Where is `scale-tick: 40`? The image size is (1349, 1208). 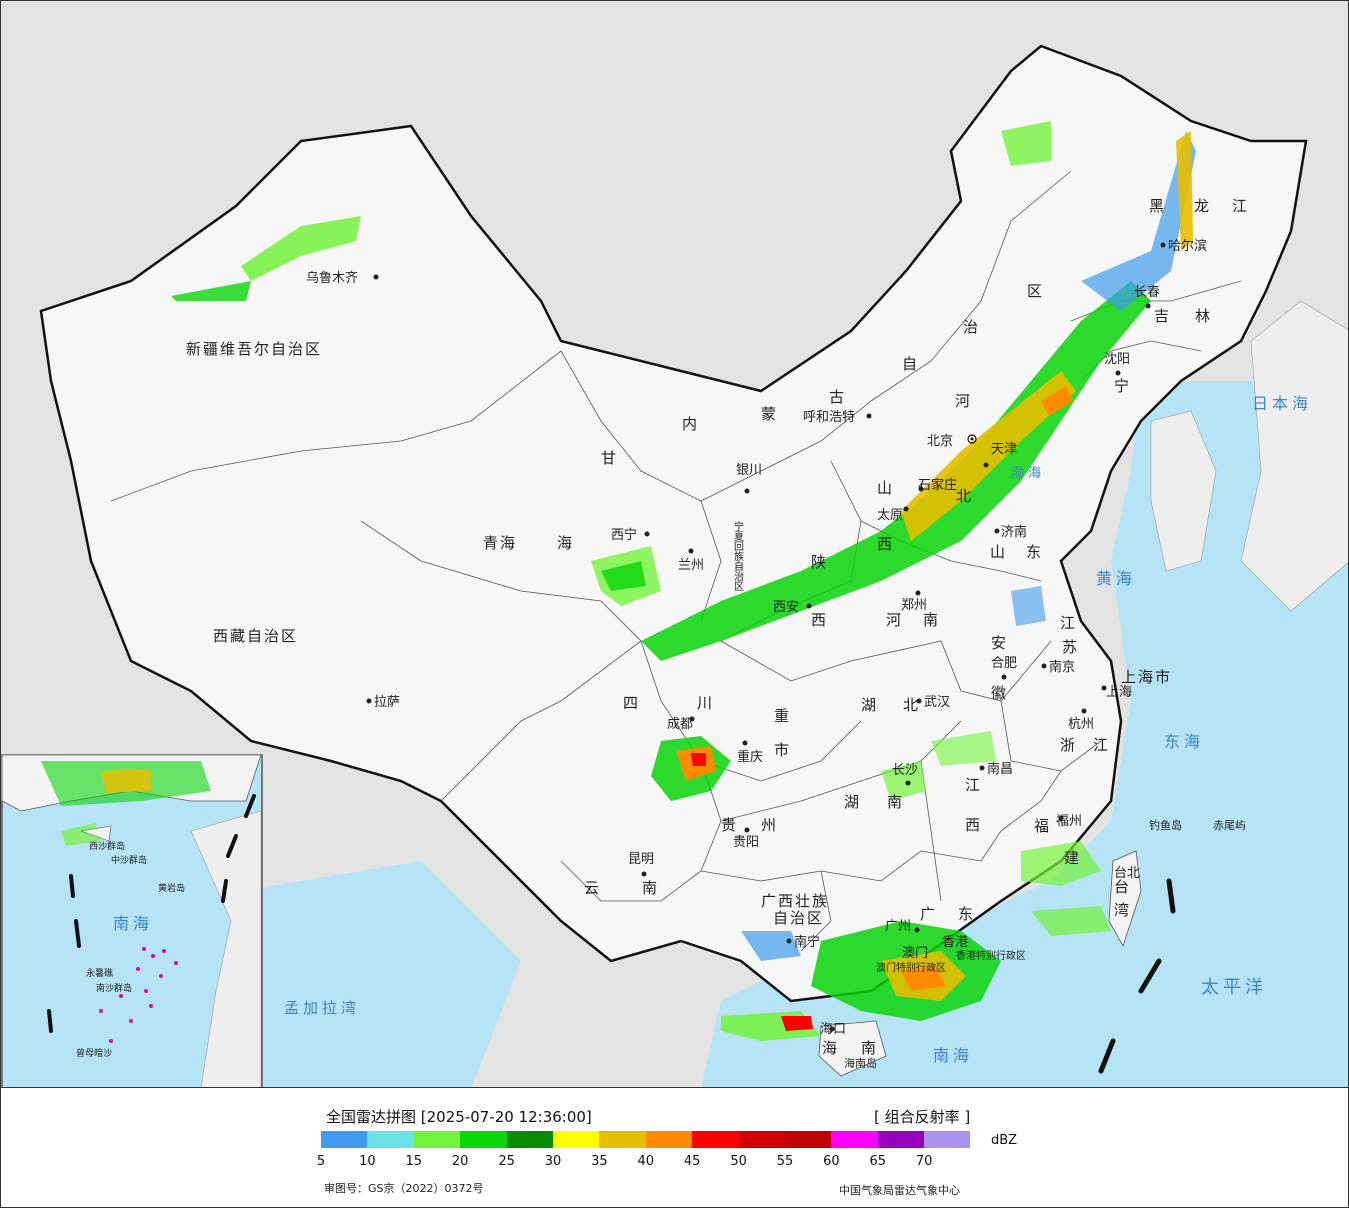
scale-tick: 40 is located at coordinates (646, 1161).